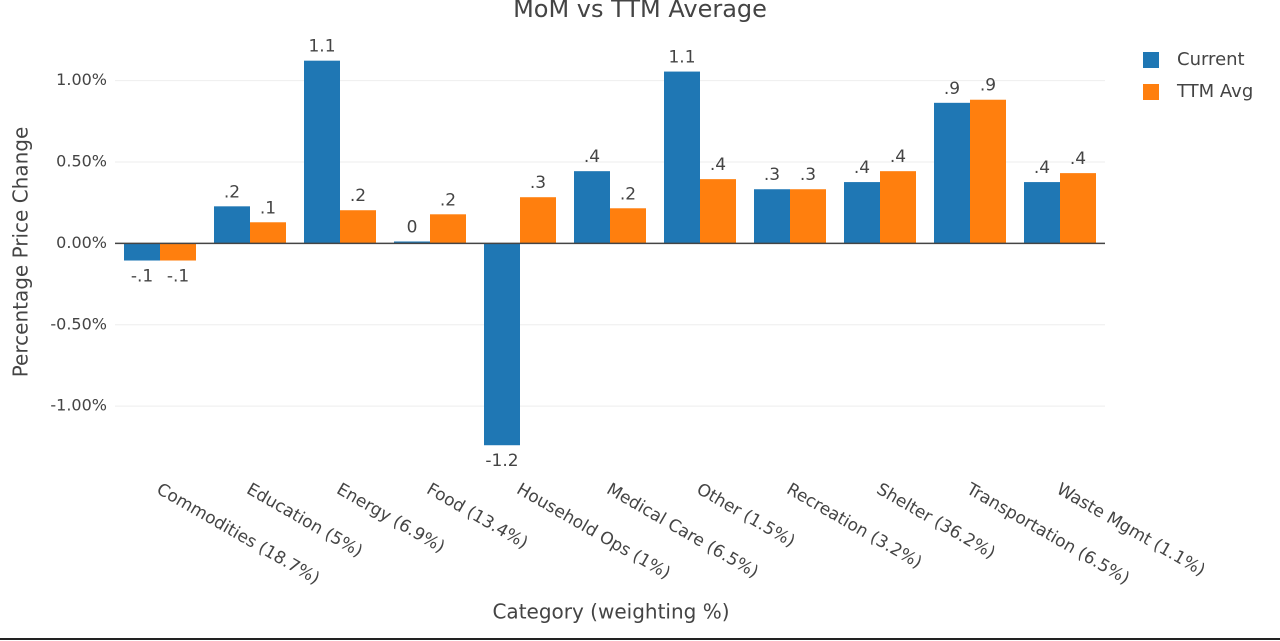 The height and width of the screenshot is (641, 1280). Describe the element at coordinates (501, 461) in the screenshot. I see `value-label: -1.2` at that location.